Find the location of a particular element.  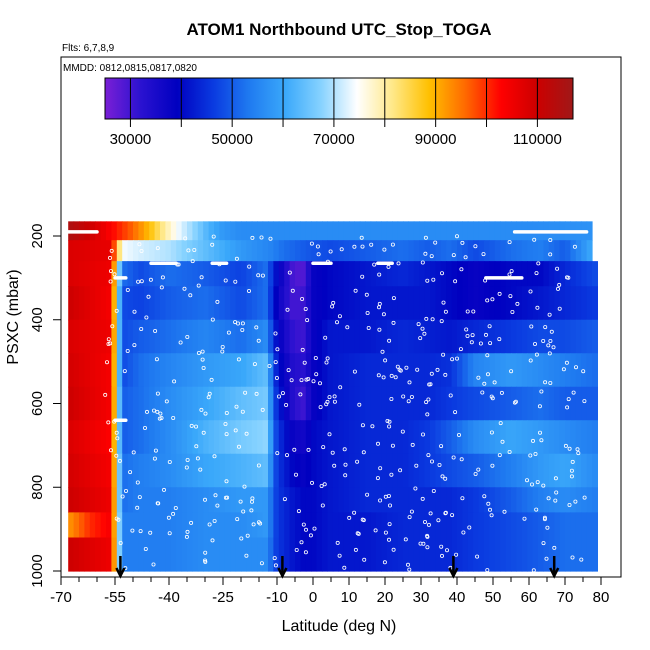

colorbar-tick-label: 30000 is located at coordinates (131, 139).